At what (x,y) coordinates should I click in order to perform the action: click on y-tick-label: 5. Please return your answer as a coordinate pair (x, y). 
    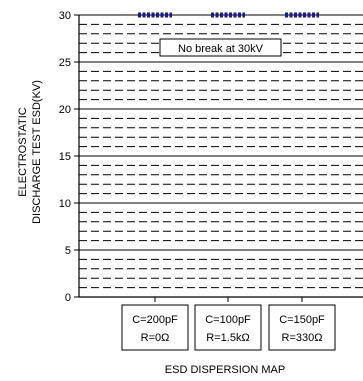
    Looking at the image, I should click on (68, 251).